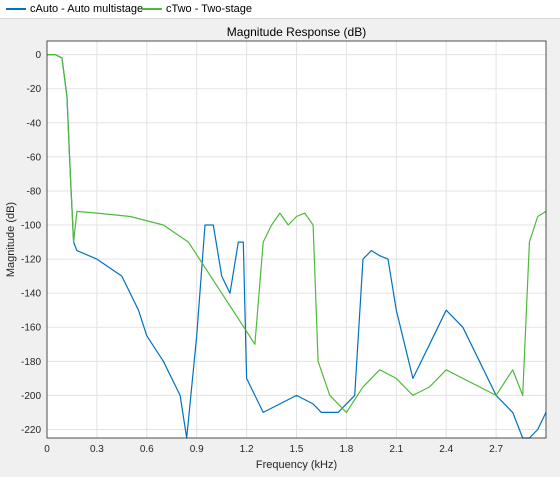 The image size is (560, 477). What do you see at coordinates (280, 9) in the screenshot?
I see `legend-bar: cAuto - Auto multistage cTwo - Two-stage` at bounding box center [280, 9].